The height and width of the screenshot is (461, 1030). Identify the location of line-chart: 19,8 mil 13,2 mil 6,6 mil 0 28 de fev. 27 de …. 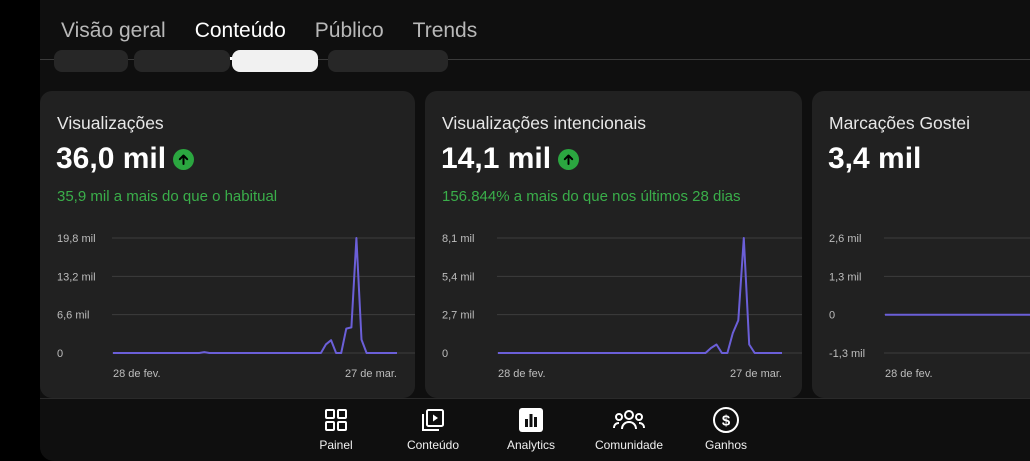
(236, 306).